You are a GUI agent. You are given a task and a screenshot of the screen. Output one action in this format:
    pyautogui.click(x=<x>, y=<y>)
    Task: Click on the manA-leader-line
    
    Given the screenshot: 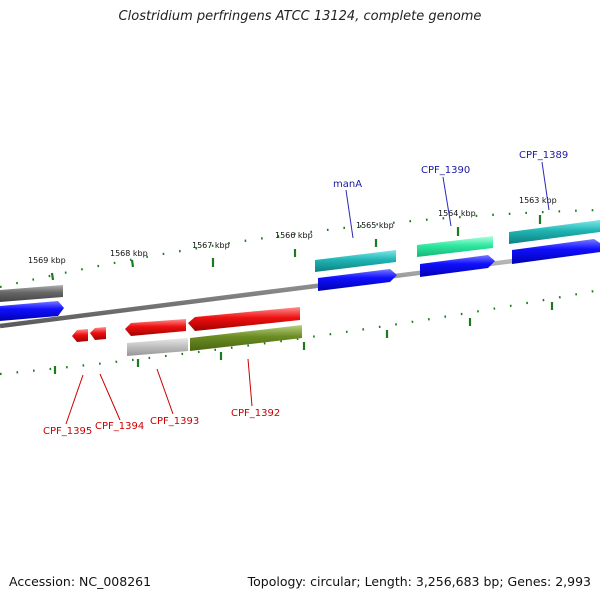 What is the action you would take?
    pyautogui.click(x=349, y=214)
    